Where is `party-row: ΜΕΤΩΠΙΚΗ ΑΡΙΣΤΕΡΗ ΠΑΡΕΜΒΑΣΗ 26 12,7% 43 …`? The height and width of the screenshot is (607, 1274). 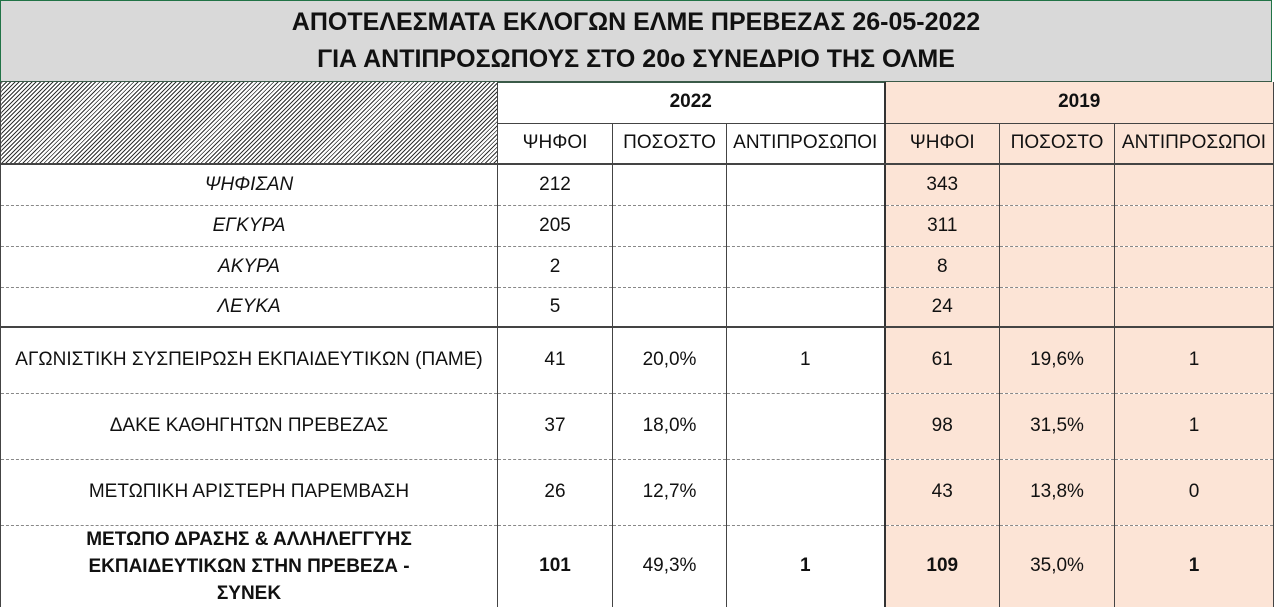
party-row: ΜΕΤΩΠΙΚΗ ΑΡΙΣΤΕΡΗ ΠΑΡΕΜΒΑΣΗ 26 12,7% 43 … is located at coordinates (637, 492).